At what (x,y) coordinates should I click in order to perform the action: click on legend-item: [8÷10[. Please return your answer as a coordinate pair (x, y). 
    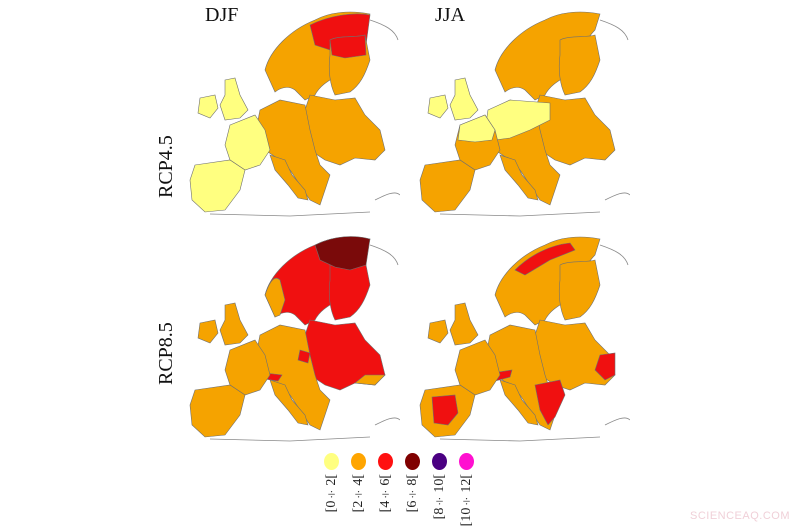
    Looking at the image, I should click on (439, 489).